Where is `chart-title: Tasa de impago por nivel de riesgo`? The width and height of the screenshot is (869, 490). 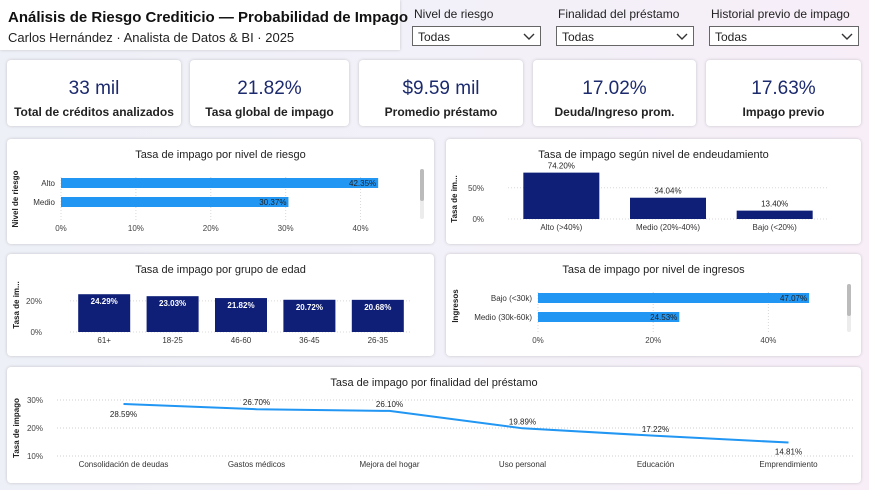
chart-title: Tasa de impago por nivel de riesgo is located at coordinates (220, 155).